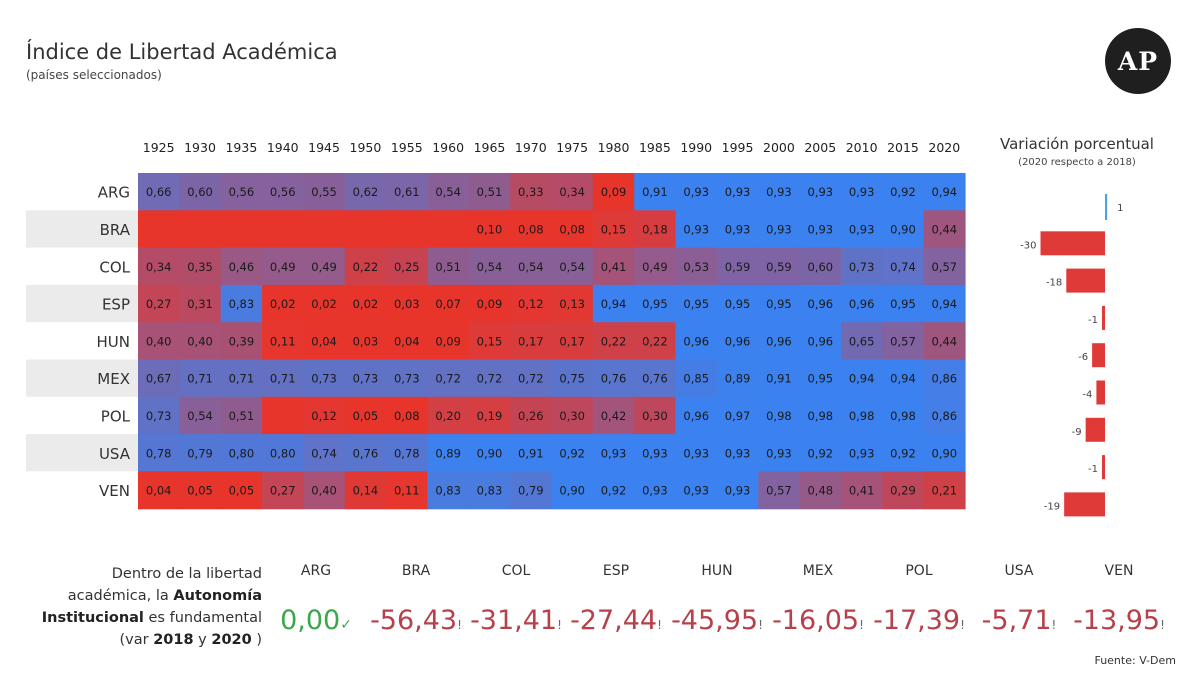  I want to click on cell-value: 0,15, so click(490, 341).